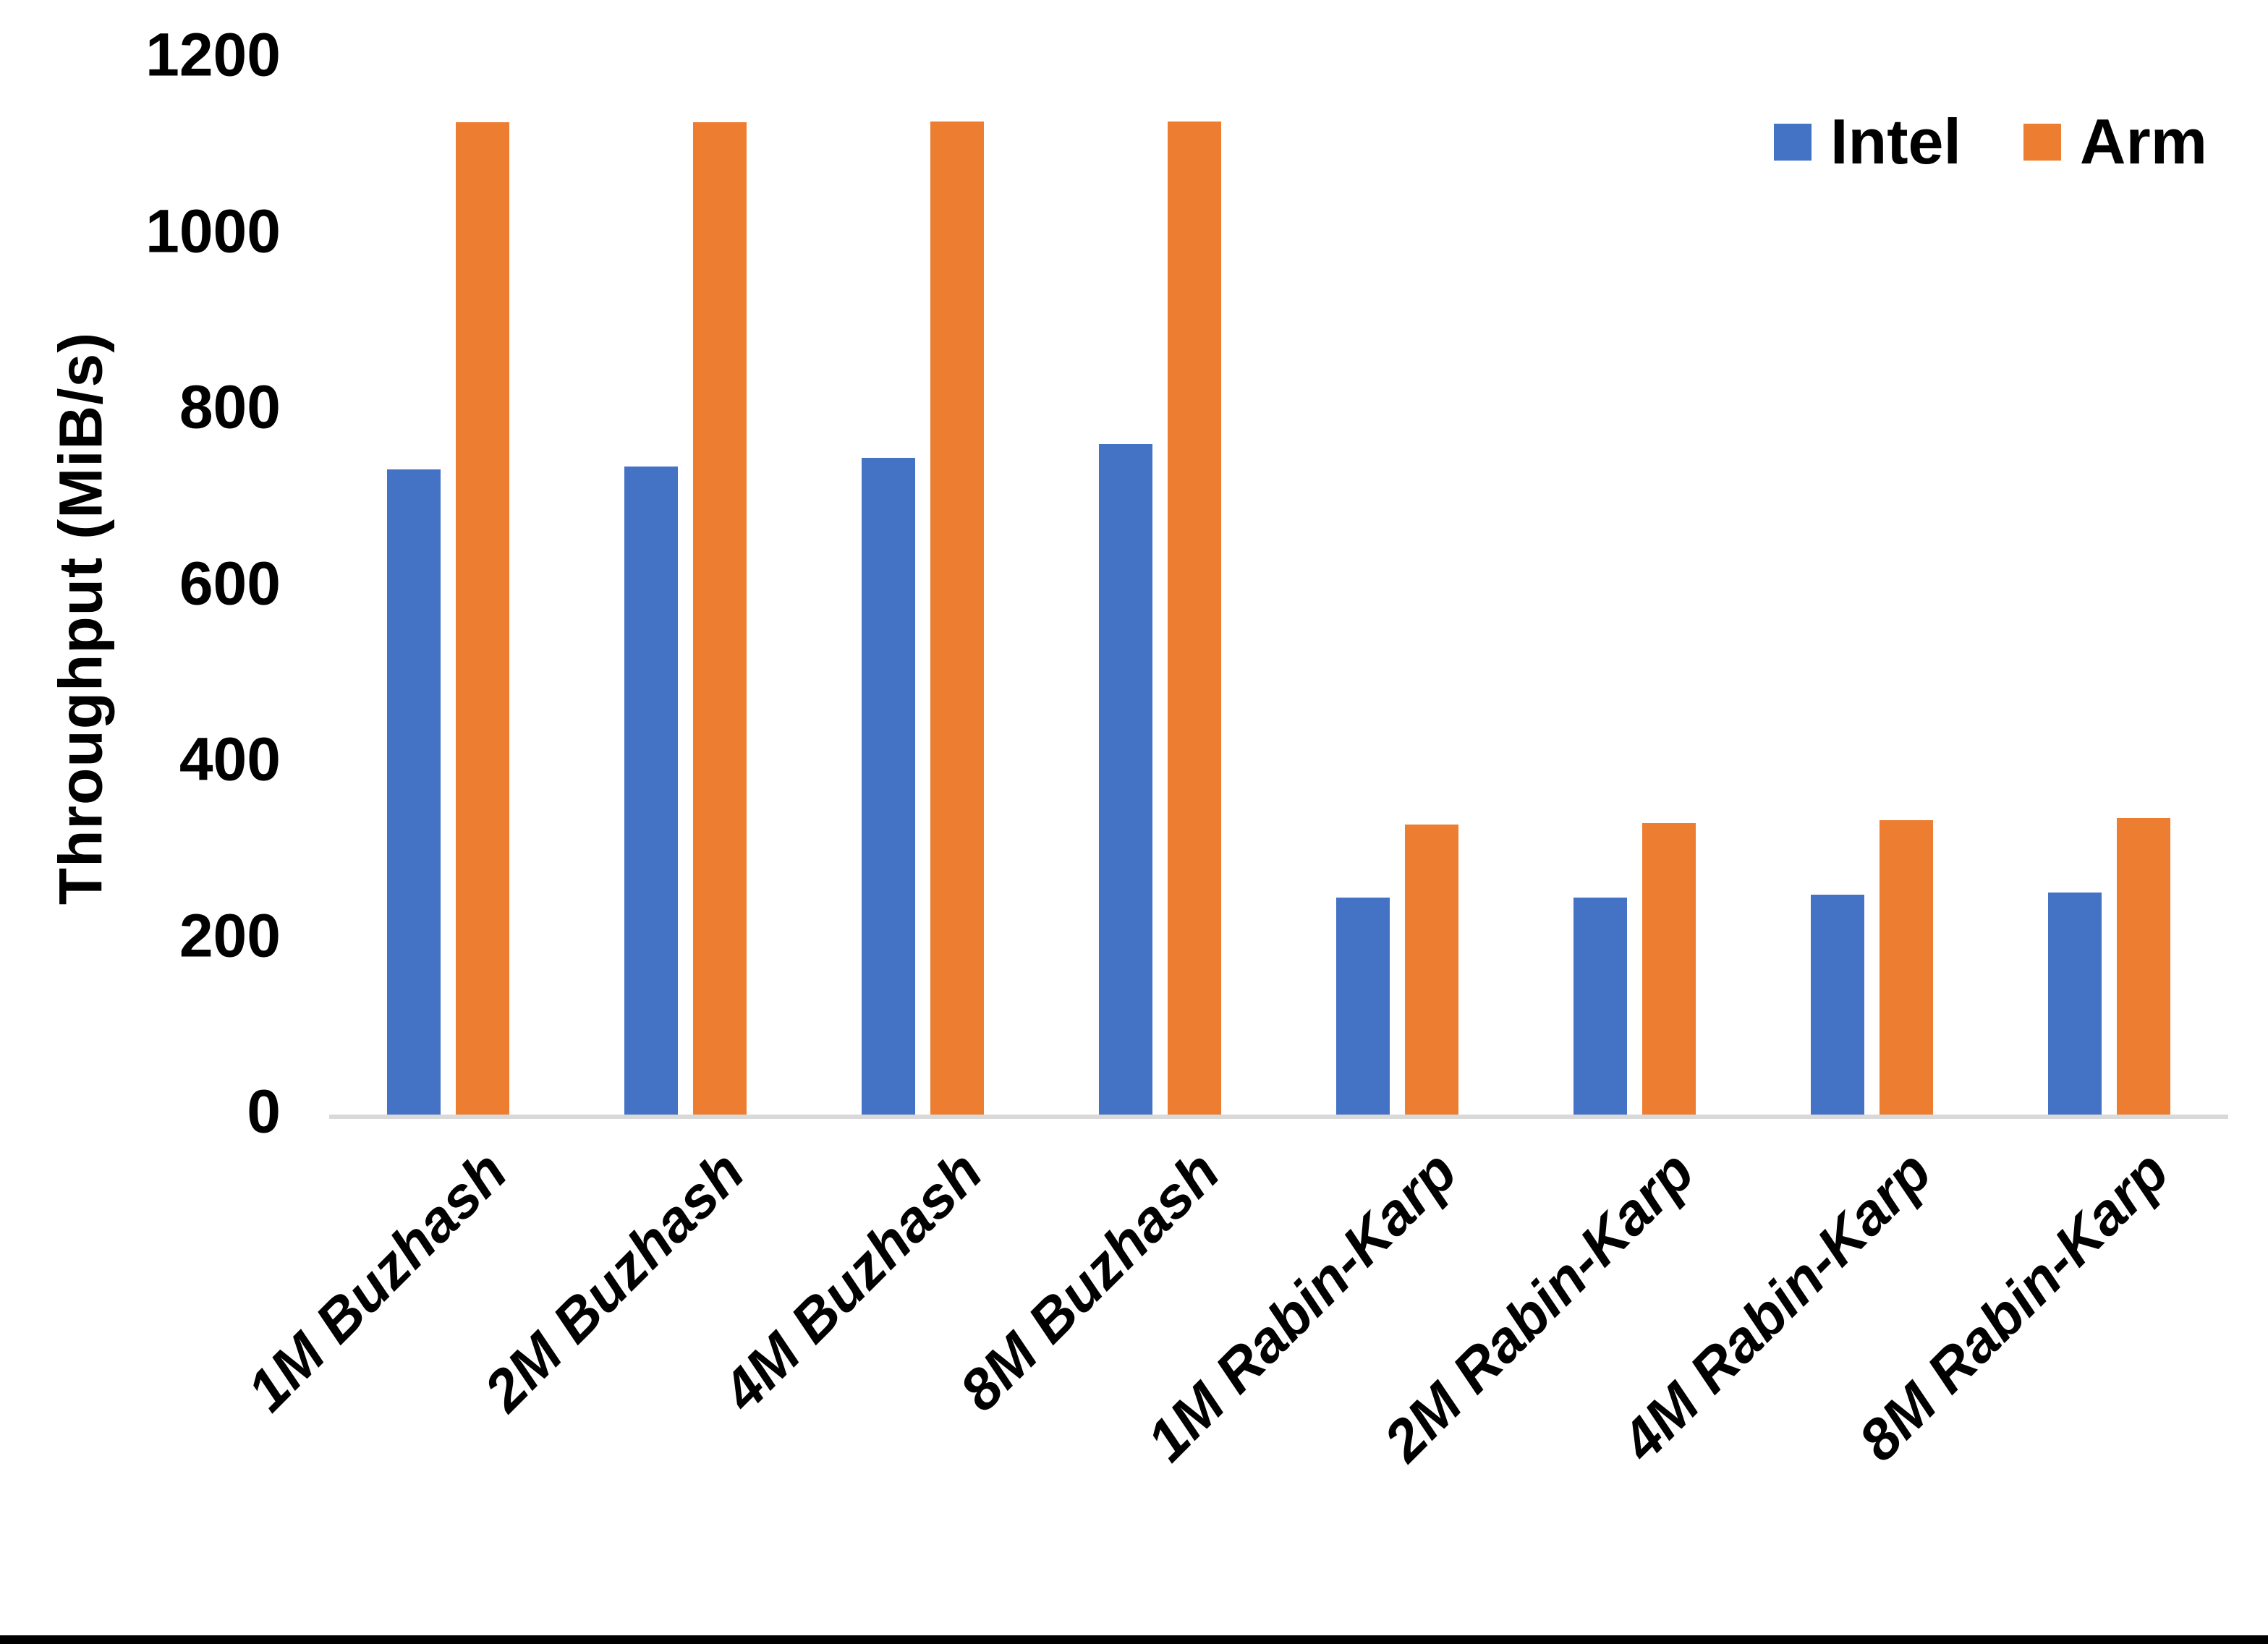  What do you see at coordinates (1125, 779) in the screenshot?
I see `bar-intel-8m-buzhash` at bounding box center [1125, 779].